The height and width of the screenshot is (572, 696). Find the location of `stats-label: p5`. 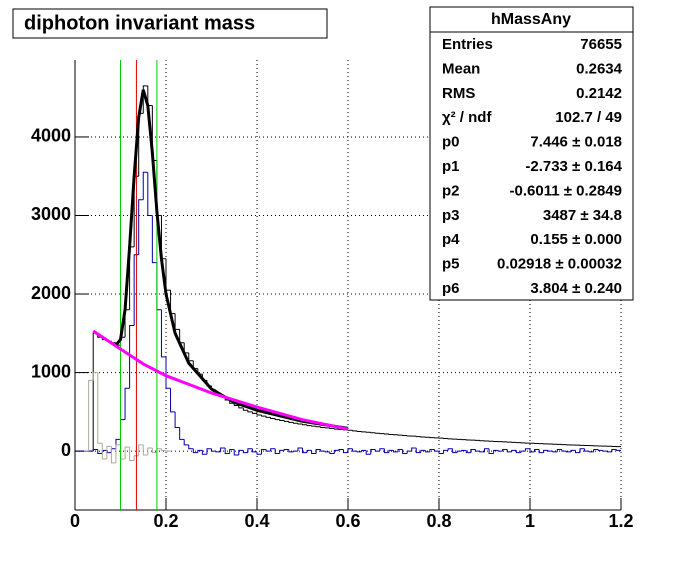

stats-label: p5 is located at coordinates (451, 264).